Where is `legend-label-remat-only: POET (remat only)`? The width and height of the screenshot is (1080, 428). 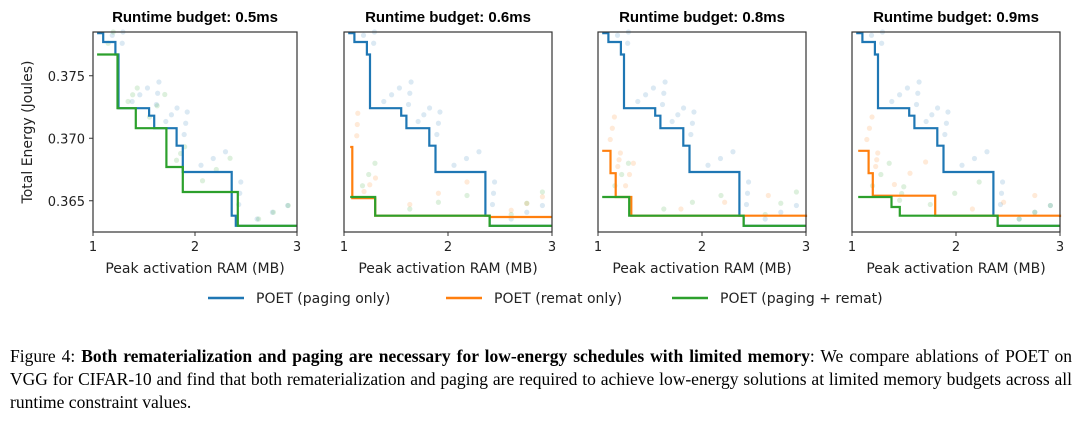 legend-label-remat-only: POET (remat only) is located at coordinates (558, 299).